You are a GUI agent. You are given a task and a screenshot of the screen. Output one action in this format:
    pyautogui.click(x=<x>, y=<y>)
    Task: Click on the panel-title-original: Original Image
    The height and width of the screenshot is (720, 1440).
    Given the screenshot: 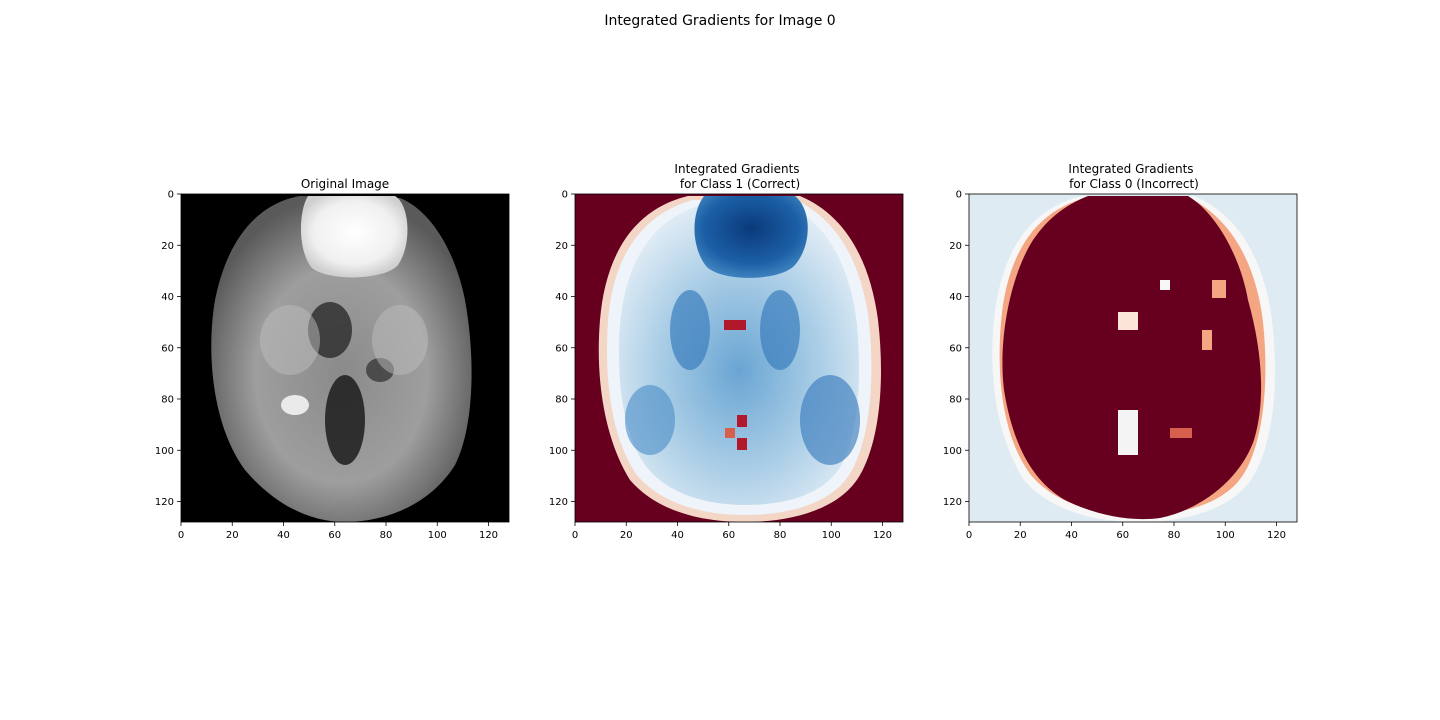 What is the action you would take?
    pyautogui.click(x=345, y=184)
    